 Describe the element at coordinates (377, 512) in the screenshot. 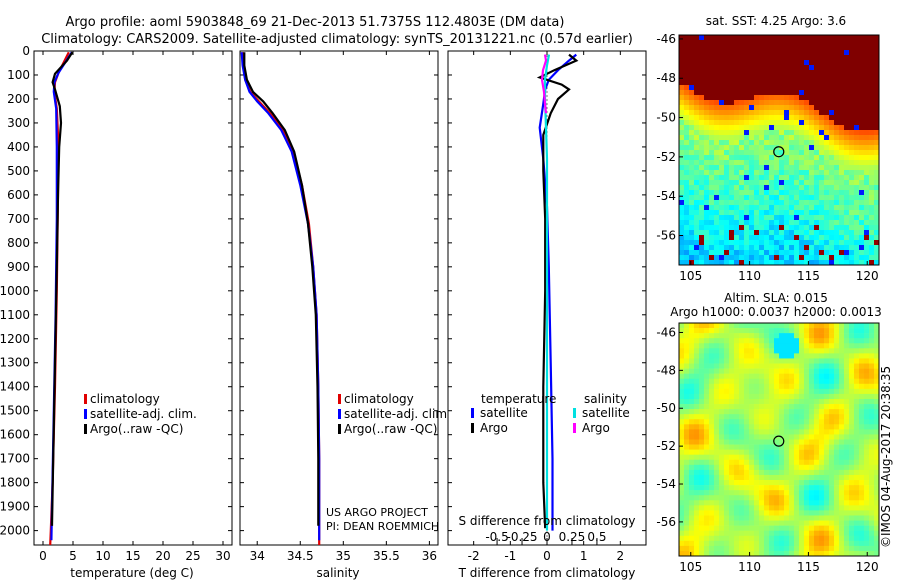

I see `project-credit-line1: US ARGO PROJECT` at that location.